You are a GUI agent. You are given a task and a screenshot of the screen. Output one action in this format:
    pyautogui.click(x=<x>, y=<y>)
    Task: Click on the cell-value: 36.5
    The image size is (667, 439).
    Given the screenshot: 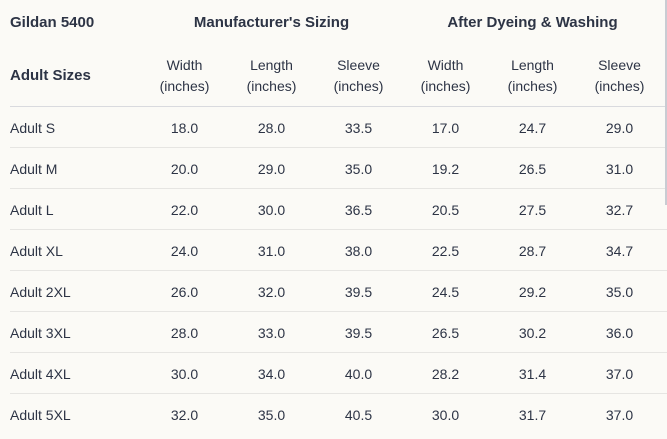 What is the action you would take?
    pyautogui.click(x=358, y=209)
    